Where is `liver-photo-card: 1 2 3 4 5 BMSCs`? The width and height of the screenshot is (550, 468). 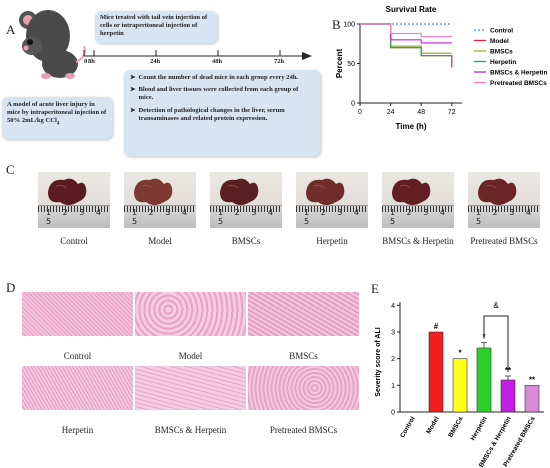 liver-photo-card: 1 2 3 4 5 BMSCs is located at coordinates (246, 209).